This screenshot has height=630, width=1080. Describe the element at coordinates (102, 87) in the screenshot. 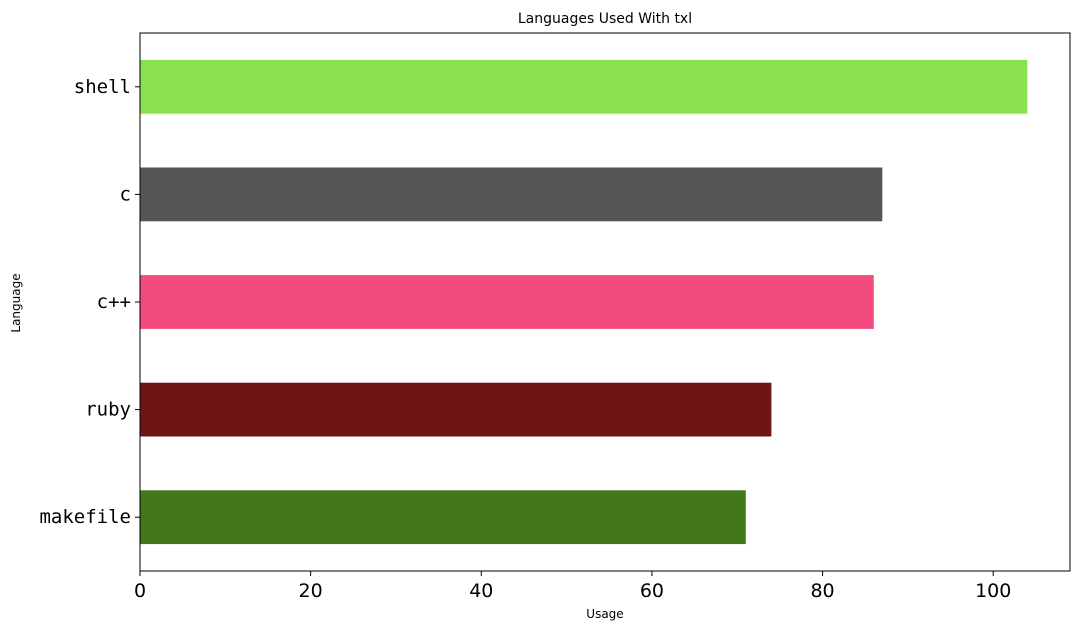

I see `y-tick-label-shell: shell` at that location.